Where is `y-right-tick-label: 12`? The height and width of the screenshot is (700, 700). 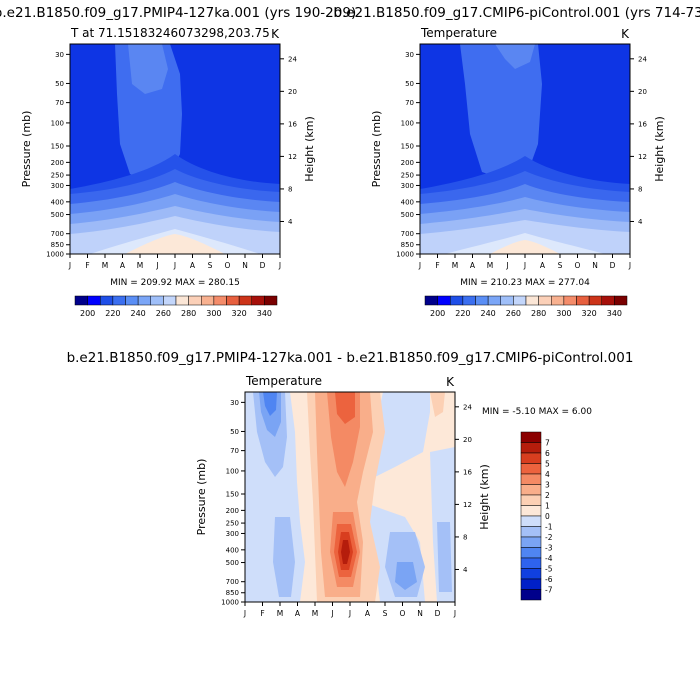
y-right-tick-label: 12 is located at coordinates (467, 505).